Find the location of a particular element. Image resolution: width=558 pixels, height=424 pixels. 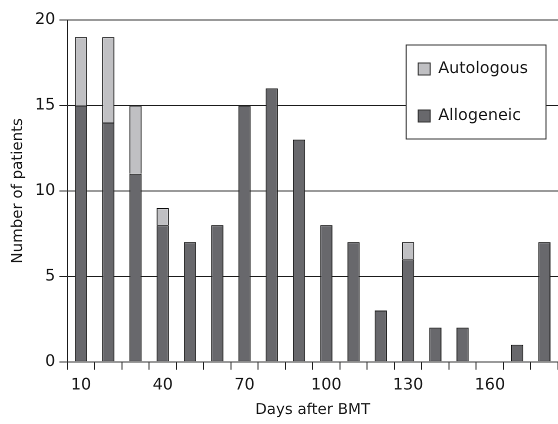

y-tick-label: 15 is located at coordinates (45, 104).